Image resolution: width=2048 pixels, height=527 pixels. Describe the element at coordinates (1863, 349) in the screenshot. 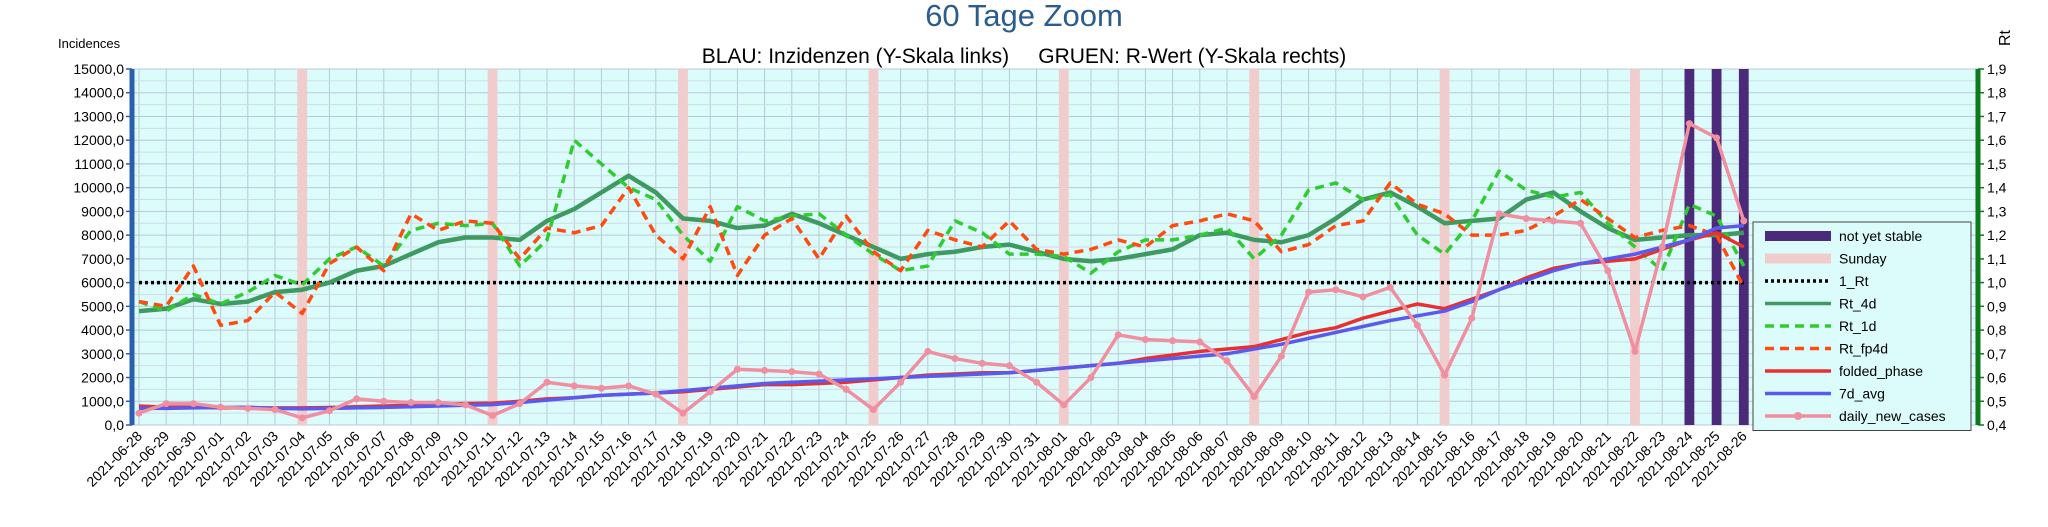

I see `legend-label: Rt_fp4d` at that location.